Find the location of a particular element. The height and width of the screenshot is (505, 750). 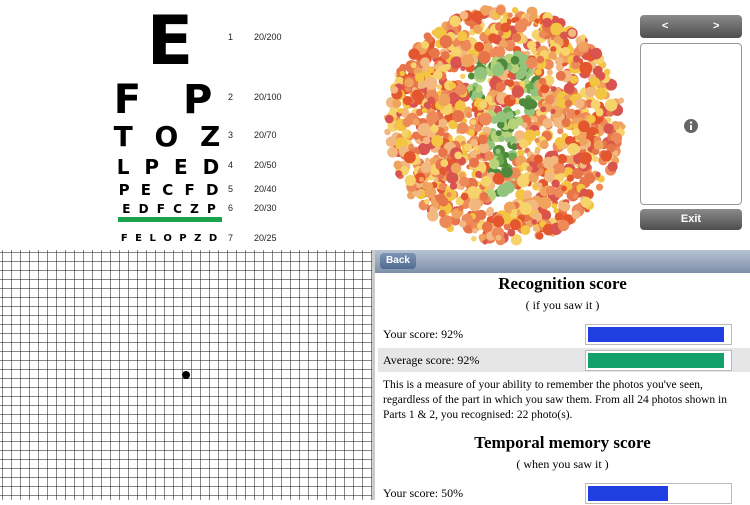

acuity: 20/30 is located at coordinates (265, 208).